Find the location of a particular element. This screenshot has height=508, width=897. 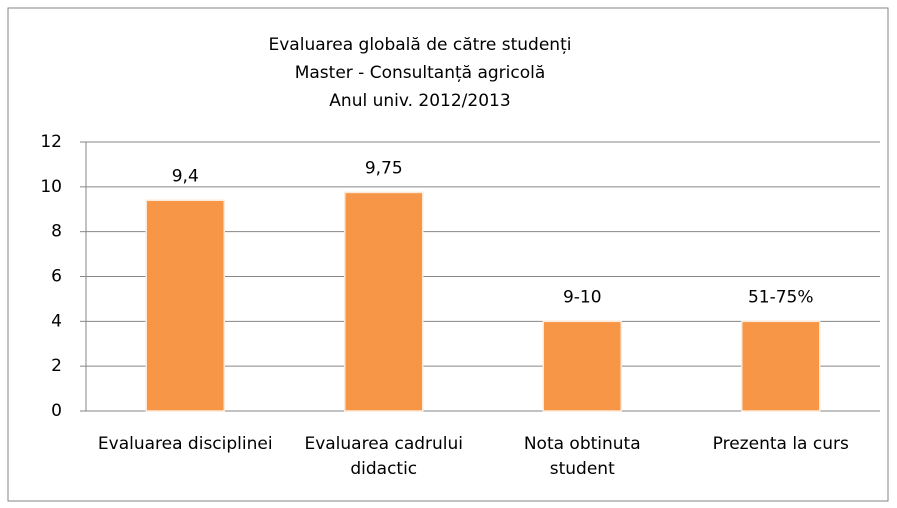

y-tick-label: 8 is located at coordinates (56, 232).